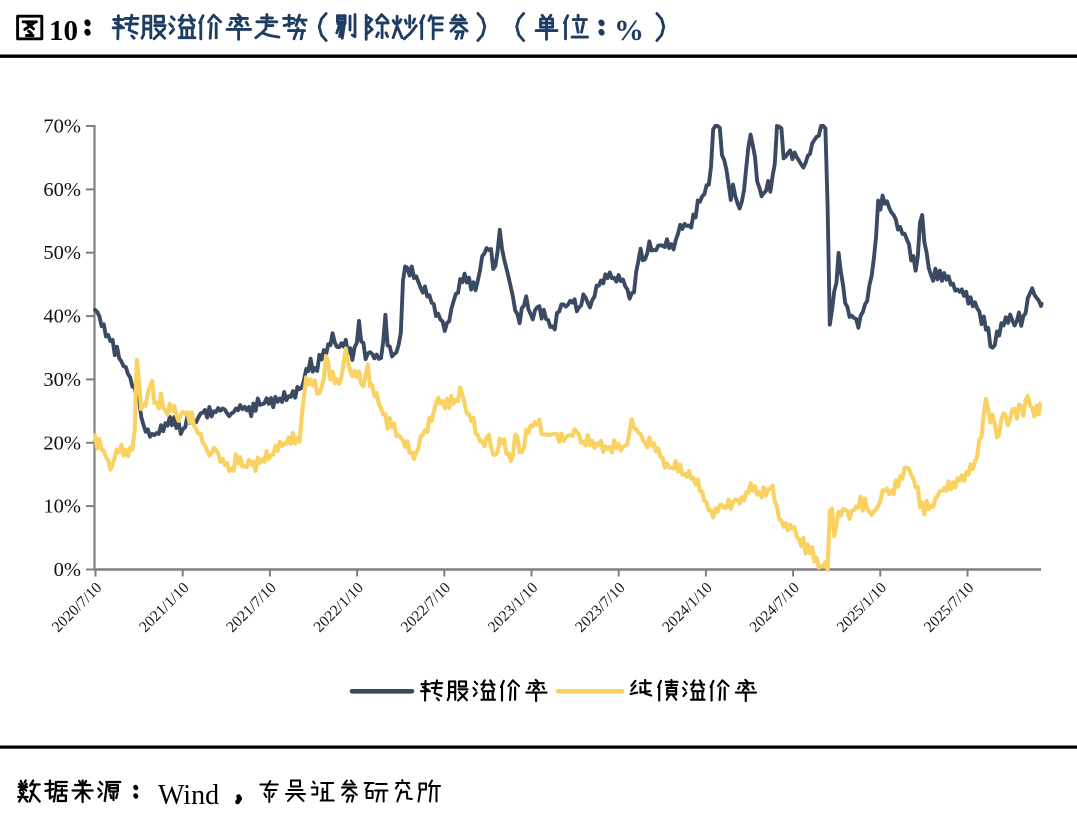  Describe the element at coordinates (188, 795) in the screenshot. I see `svg-text: Wind` at that location.